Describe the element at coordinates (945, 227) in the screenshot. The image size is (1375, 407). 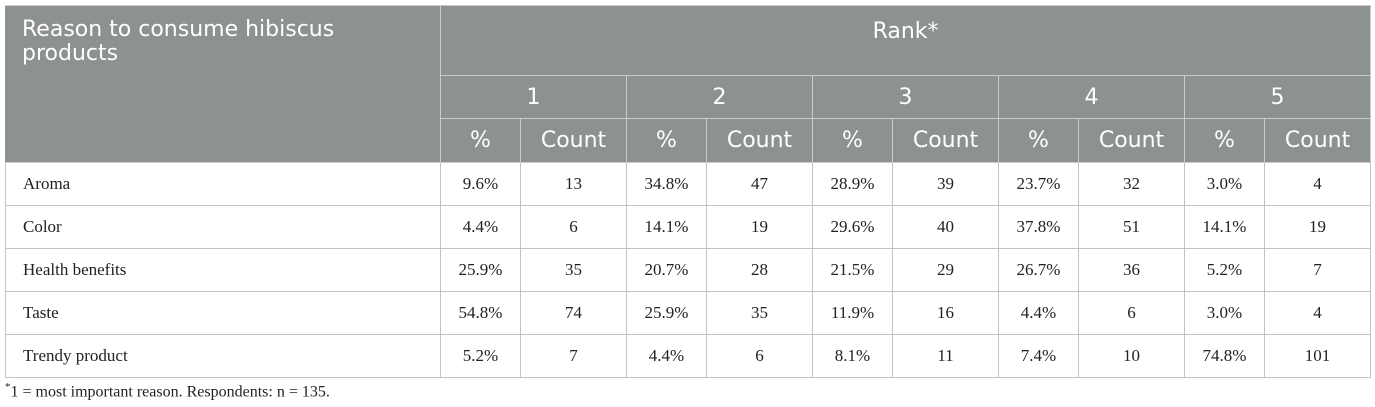
I see `count-cell: 40` at that location.